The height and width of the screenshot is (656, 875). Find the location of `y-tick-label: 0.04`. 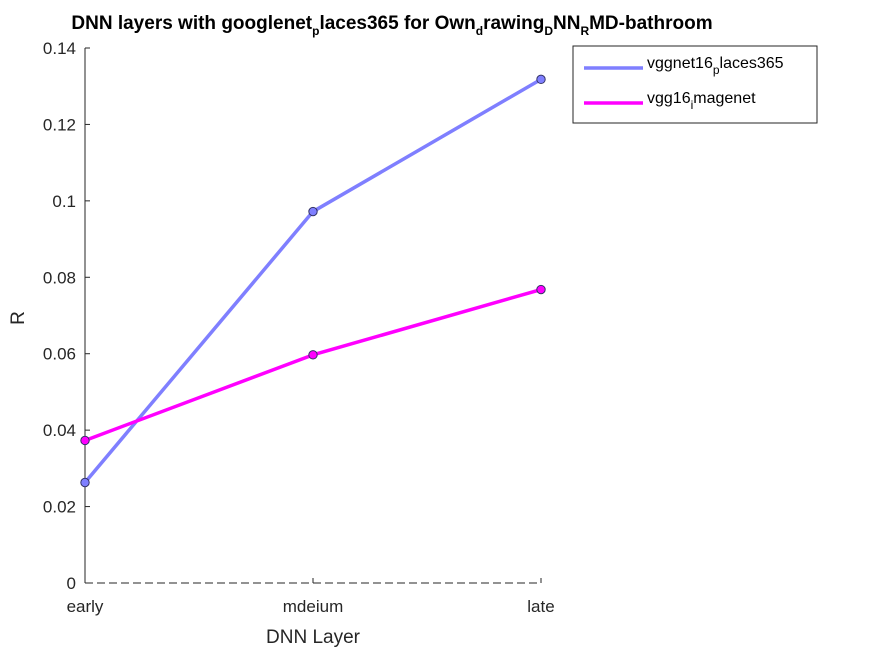

y-tick-label: 0.04 is located at coordinates (59, 430).